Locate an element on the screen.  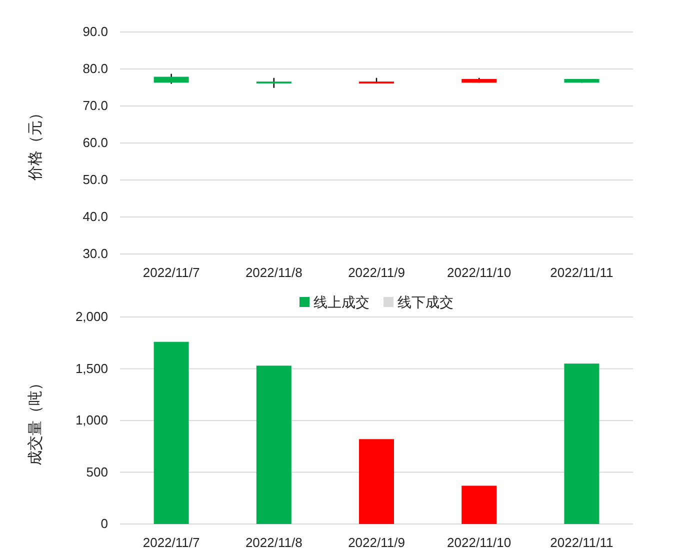
legend-label: 线上成交 is located at coordinates (342, 302).